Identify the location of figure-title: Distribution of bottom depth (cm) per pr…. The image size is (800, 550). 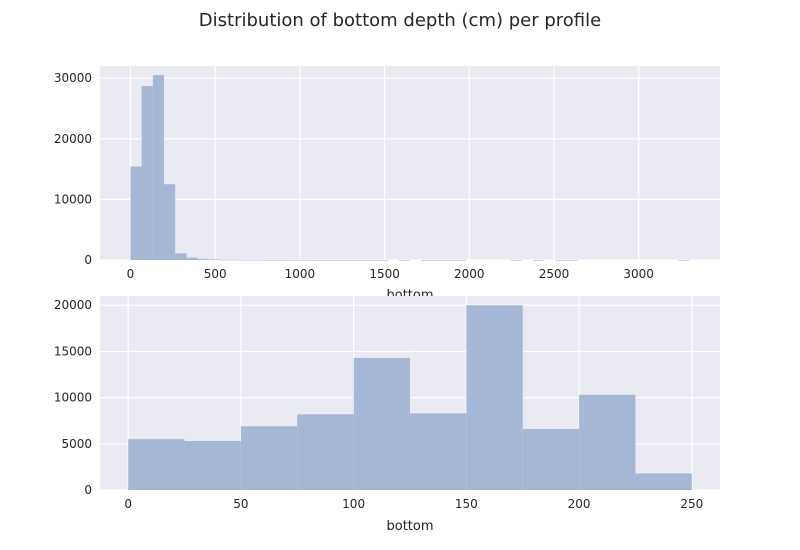
(400, 20).